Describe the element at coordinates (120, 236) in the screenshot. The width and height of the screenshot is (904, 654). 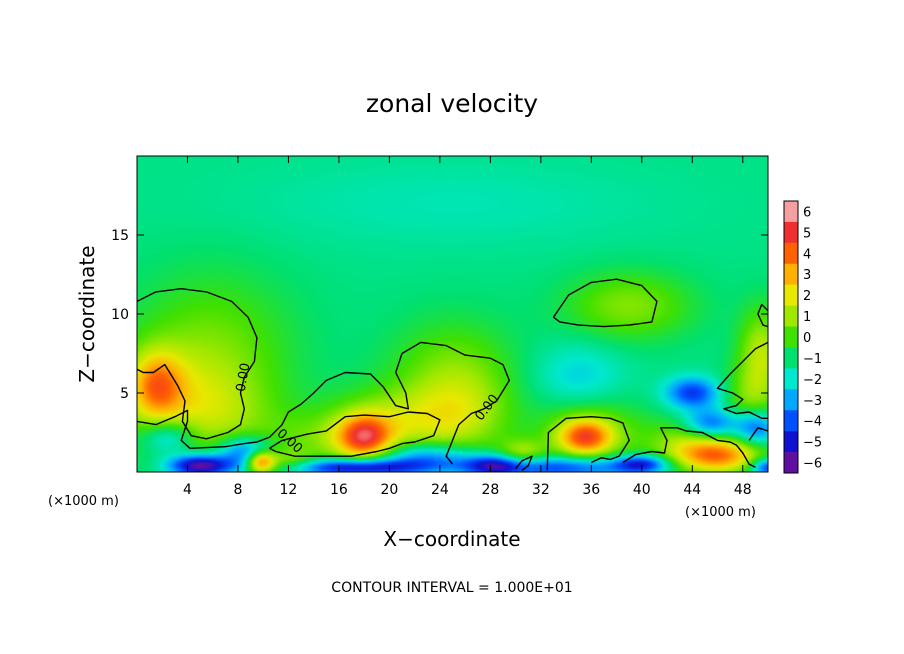
I see `y-tick-label: 15` at that location.